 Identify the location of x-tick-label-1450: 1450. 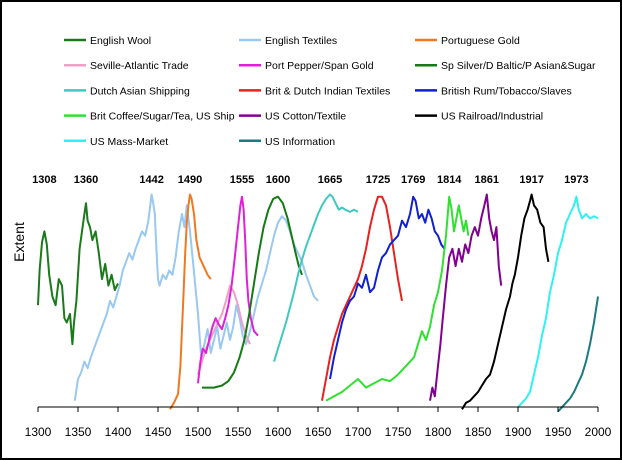
(158, 432).